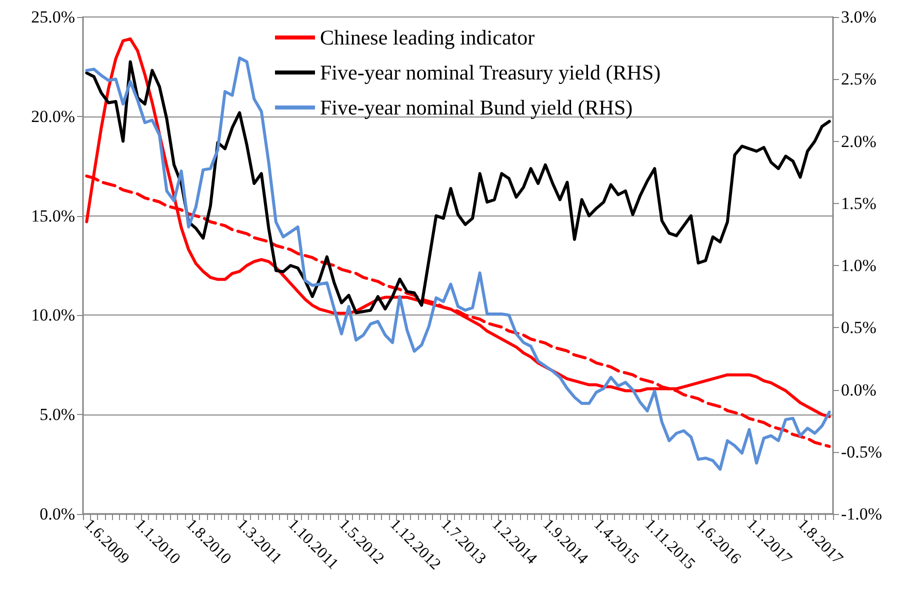  Describe the element at coordinates (490, 72) in the screenshot. I see `legend-label: Five-year nominal Treasury yield (RHS)` at that location.